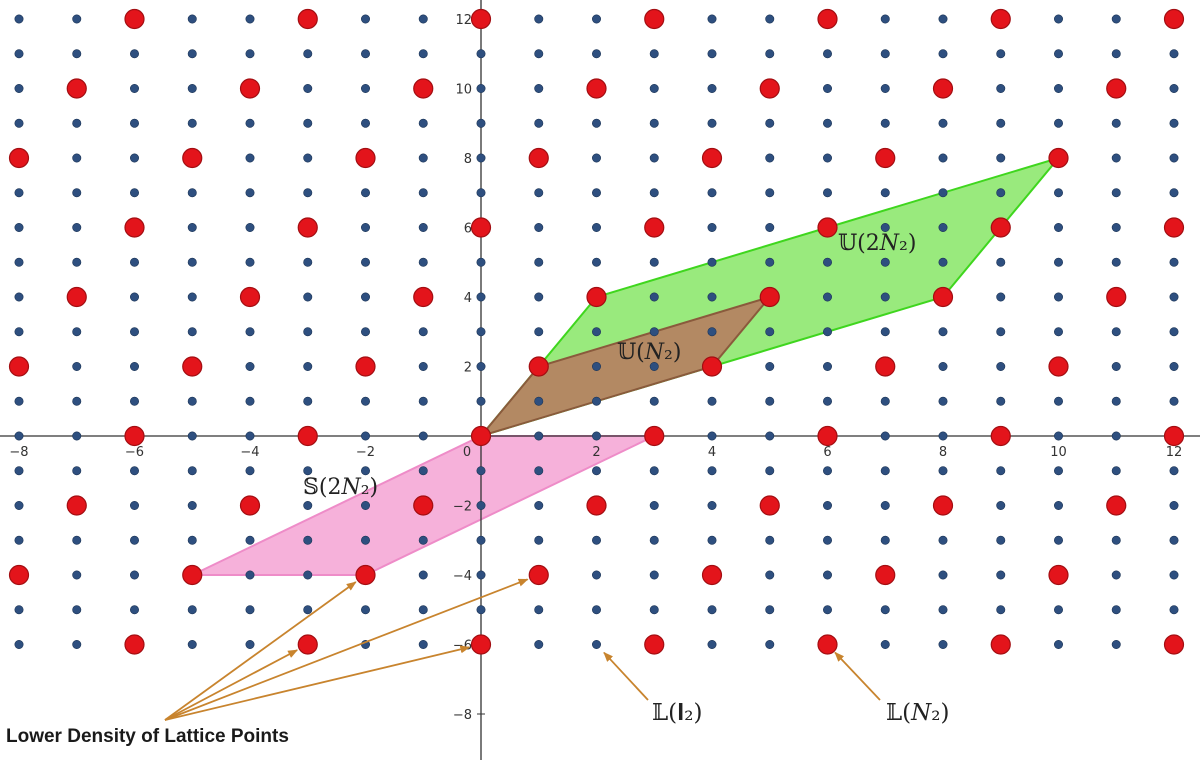 Image resolution: width=1200 pixels, height=760 pixels. Describe the element at coordinates (522, 649) in the screenshot. I see `annotation-arrows` at that location.